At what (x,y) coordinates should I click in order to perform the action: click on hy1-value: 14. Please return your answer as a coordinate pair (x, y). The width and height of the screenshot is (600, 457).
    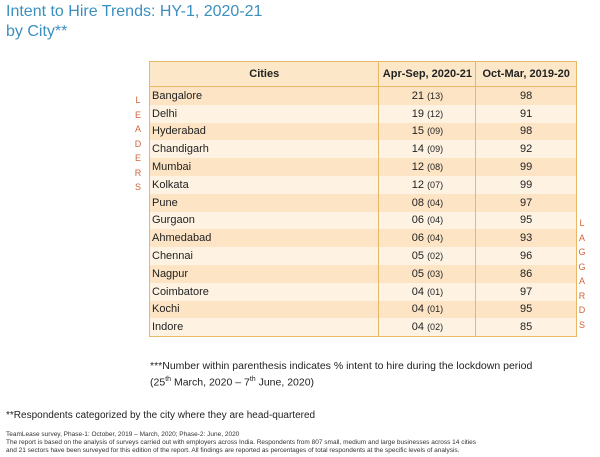
    Looking at the image, I should click on (417, 149).